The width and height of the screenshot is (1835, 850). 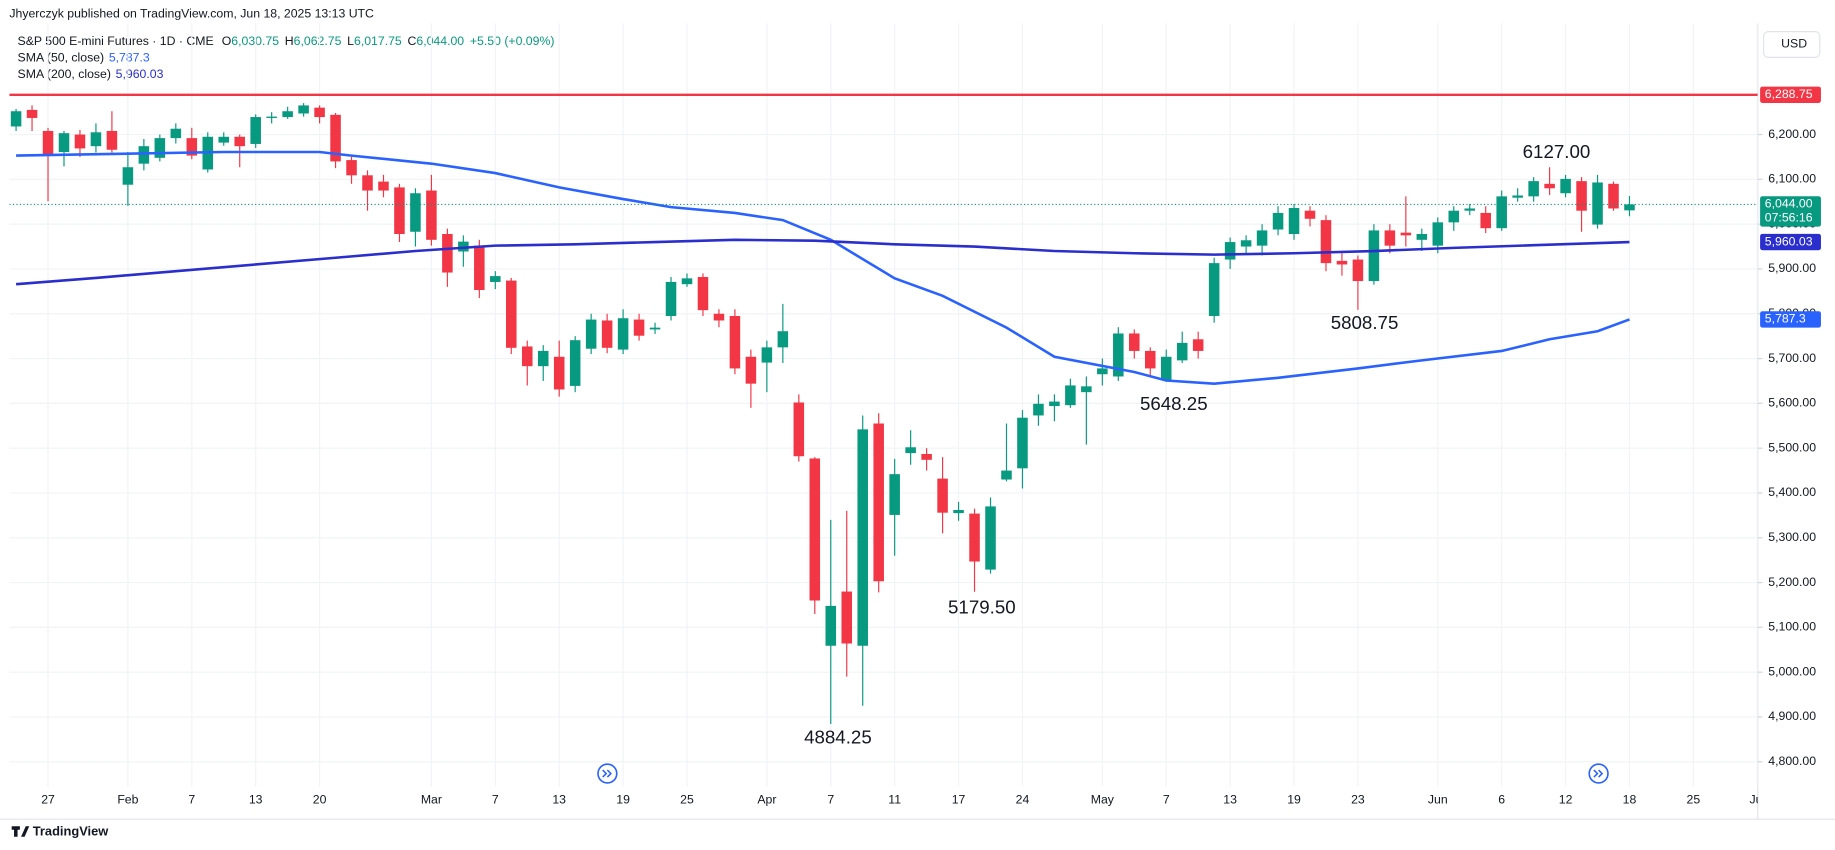 What do you see at coordinates (1792, 492) in the screenshot?
I see `y-tick-label: 5,400.00` at bounding box center [1792, 492].